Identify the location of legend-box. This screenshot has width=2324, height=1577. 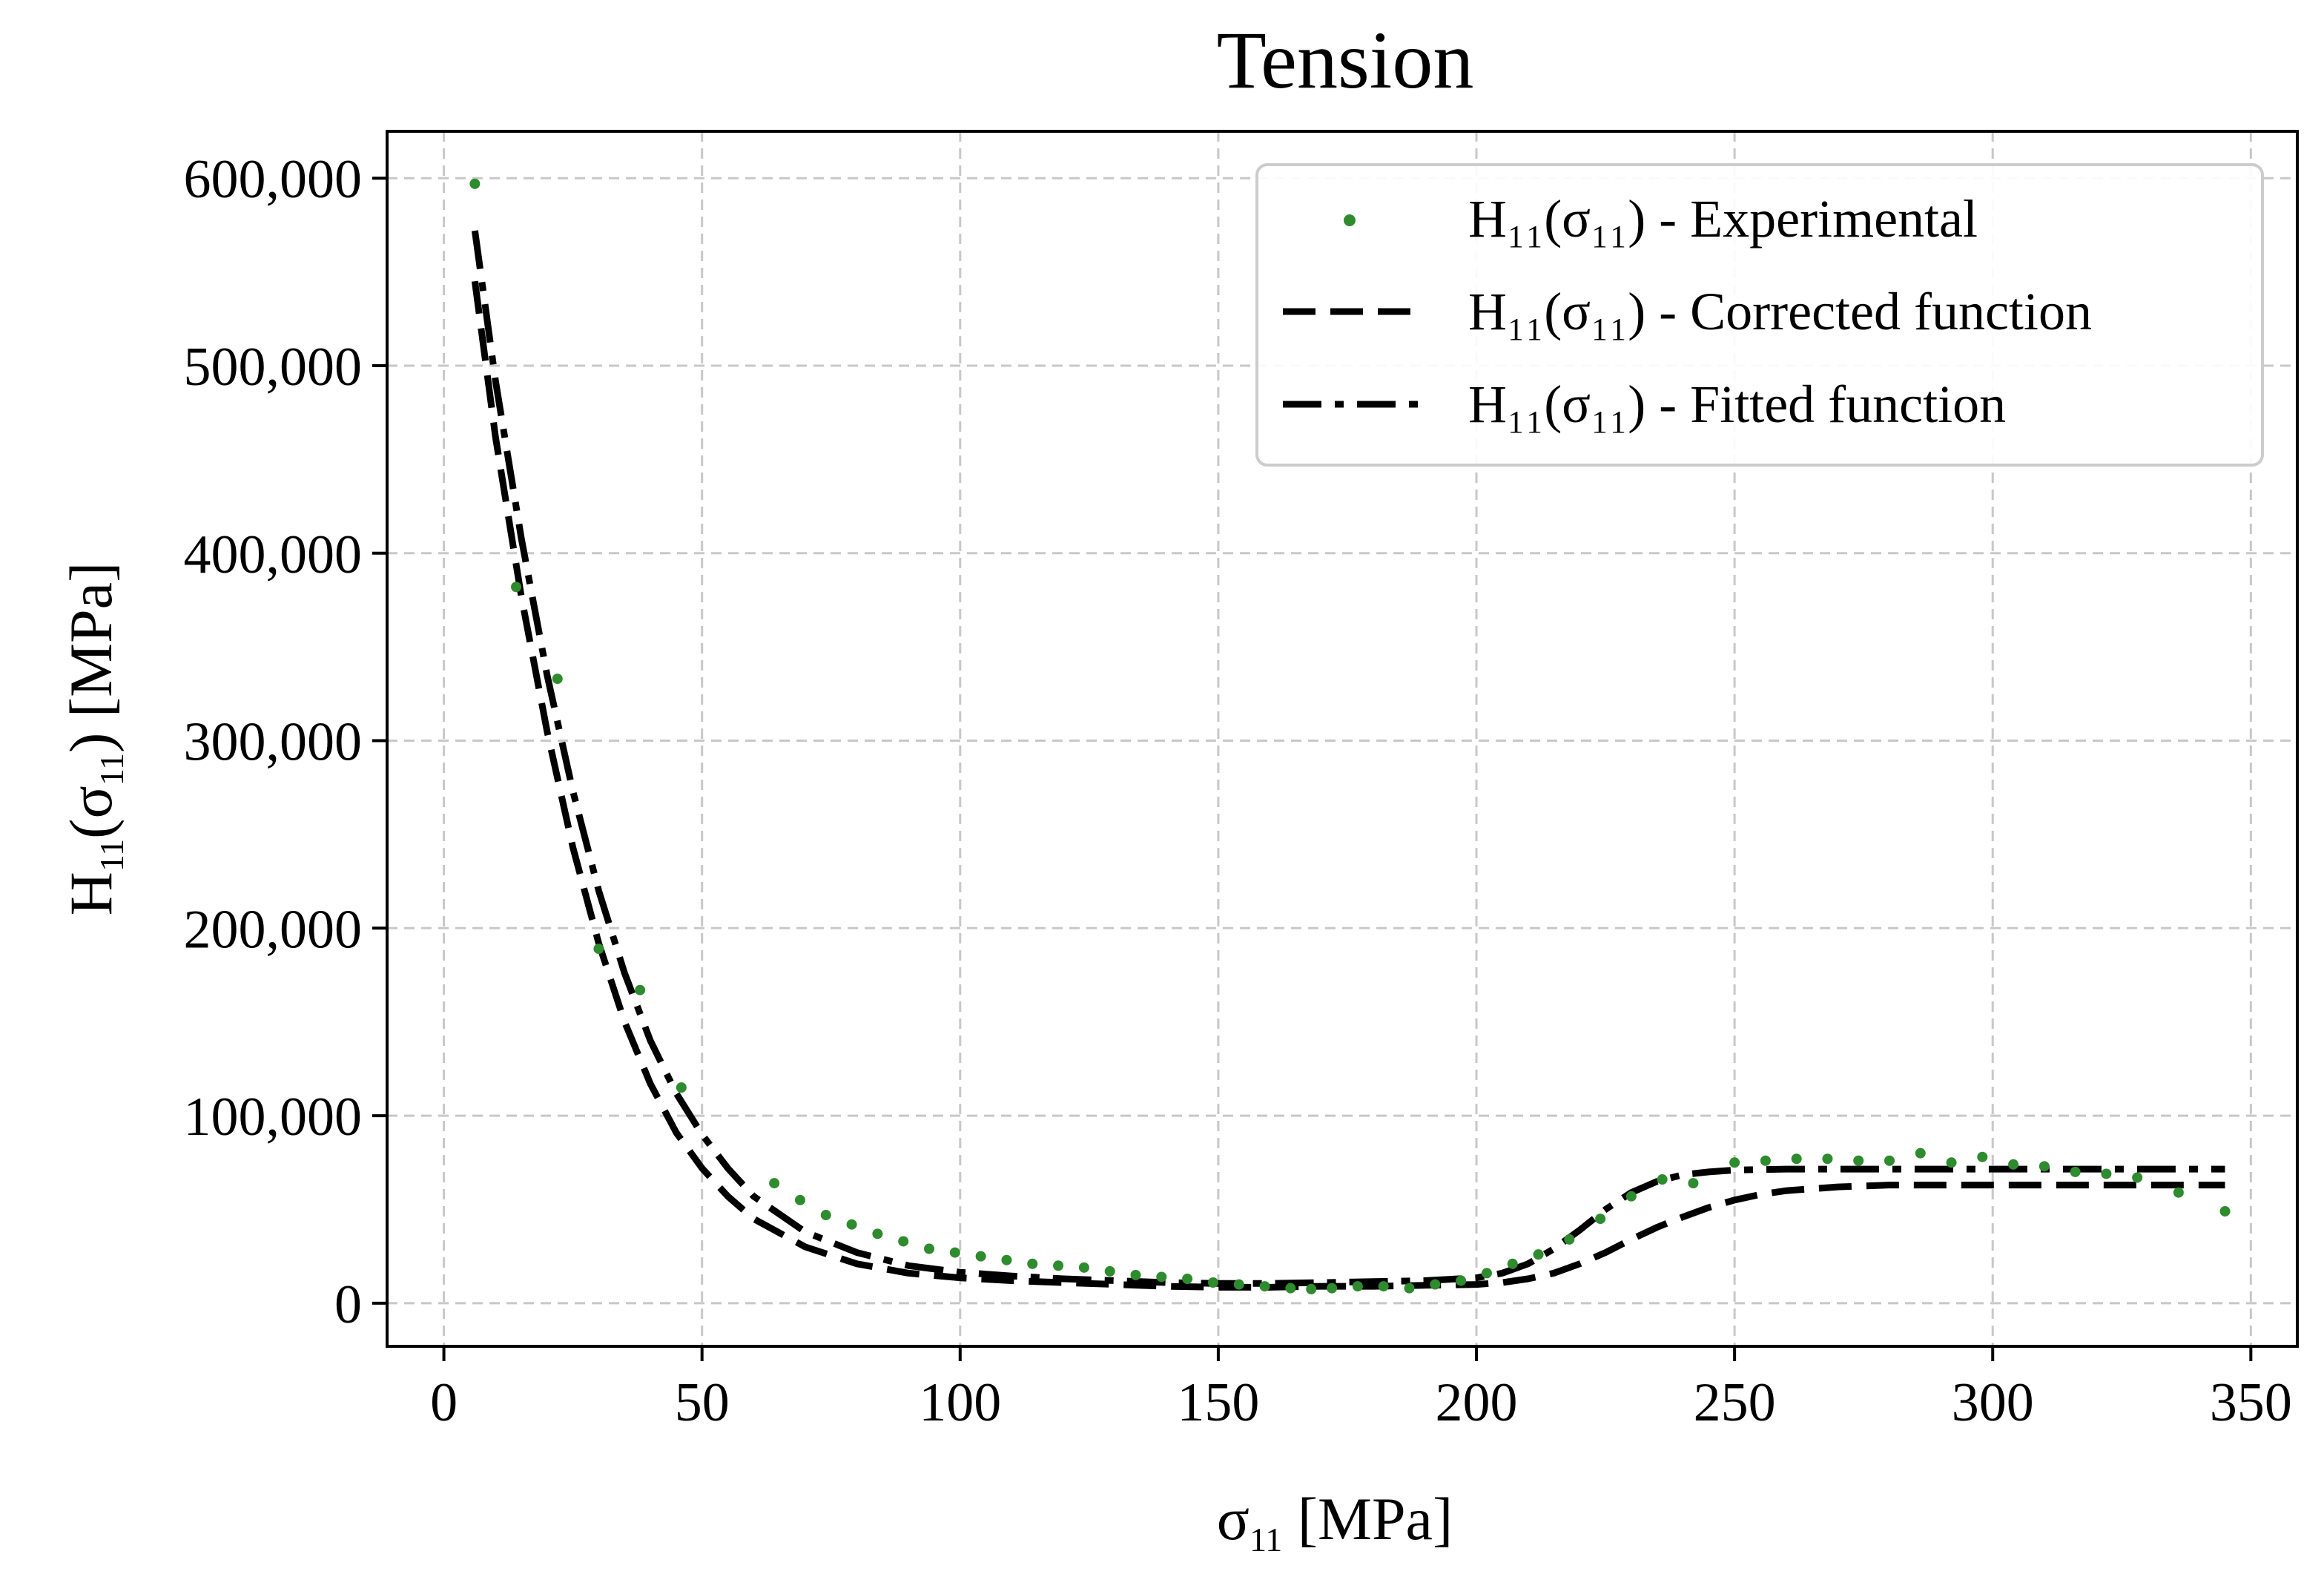
(1760, 315).